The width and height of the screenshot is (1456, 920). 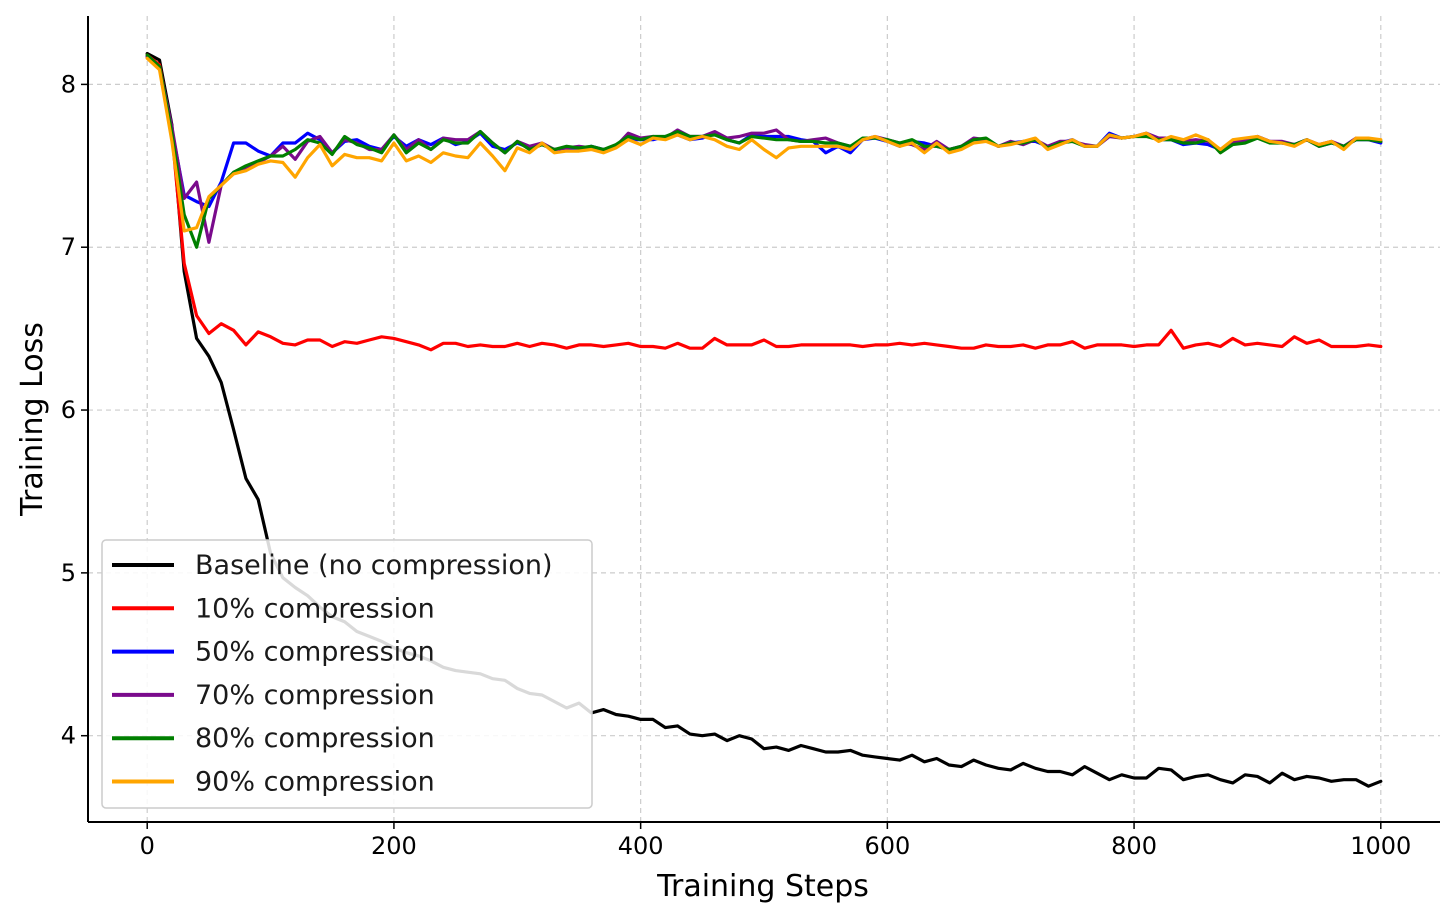 I want to click on legend-label: 50% compression, so click(x=315, y=652).